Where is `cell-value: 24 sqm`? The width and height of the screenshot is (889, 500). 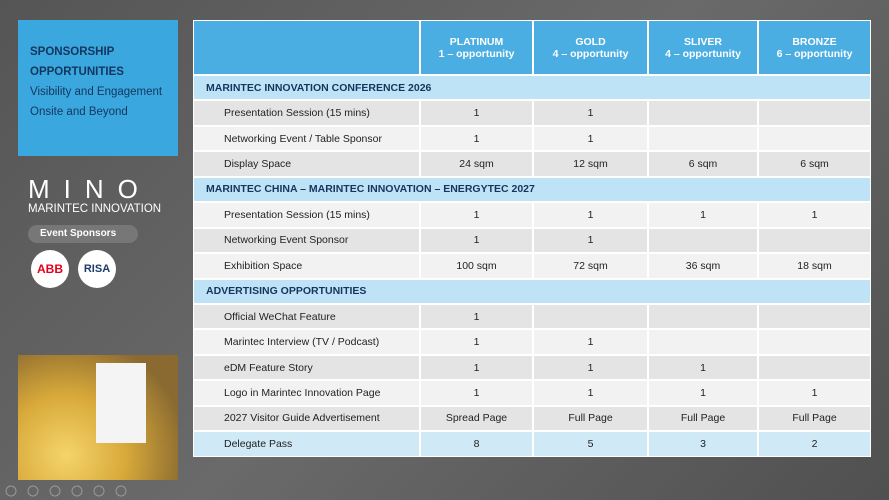 cell-value: 24 sqm is located at coordinates (476, 164).